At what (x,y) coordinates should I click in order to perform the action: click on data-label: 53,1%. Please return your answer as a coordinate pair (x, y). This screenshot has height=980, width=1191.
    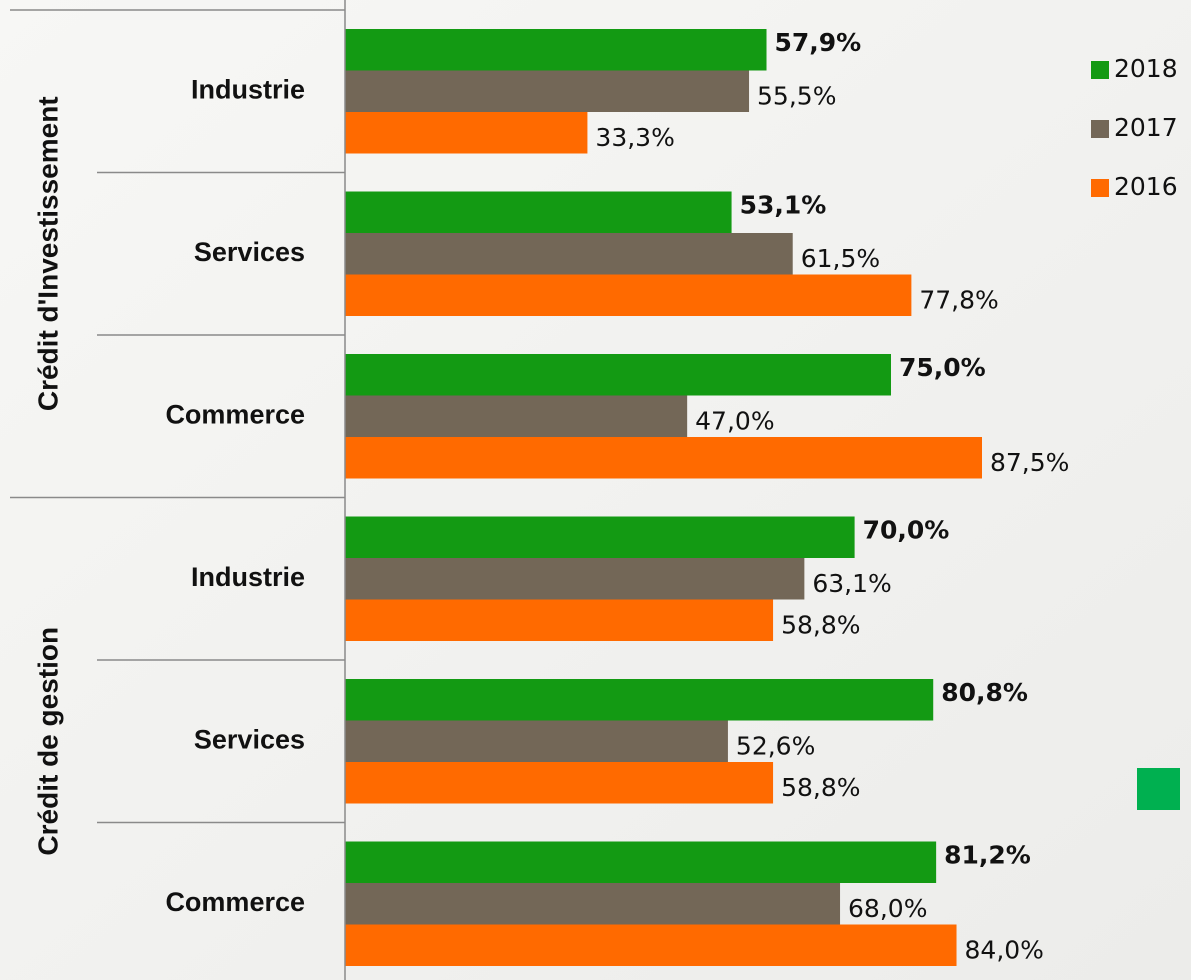
    Looking at the image, I should click on (783, 204).